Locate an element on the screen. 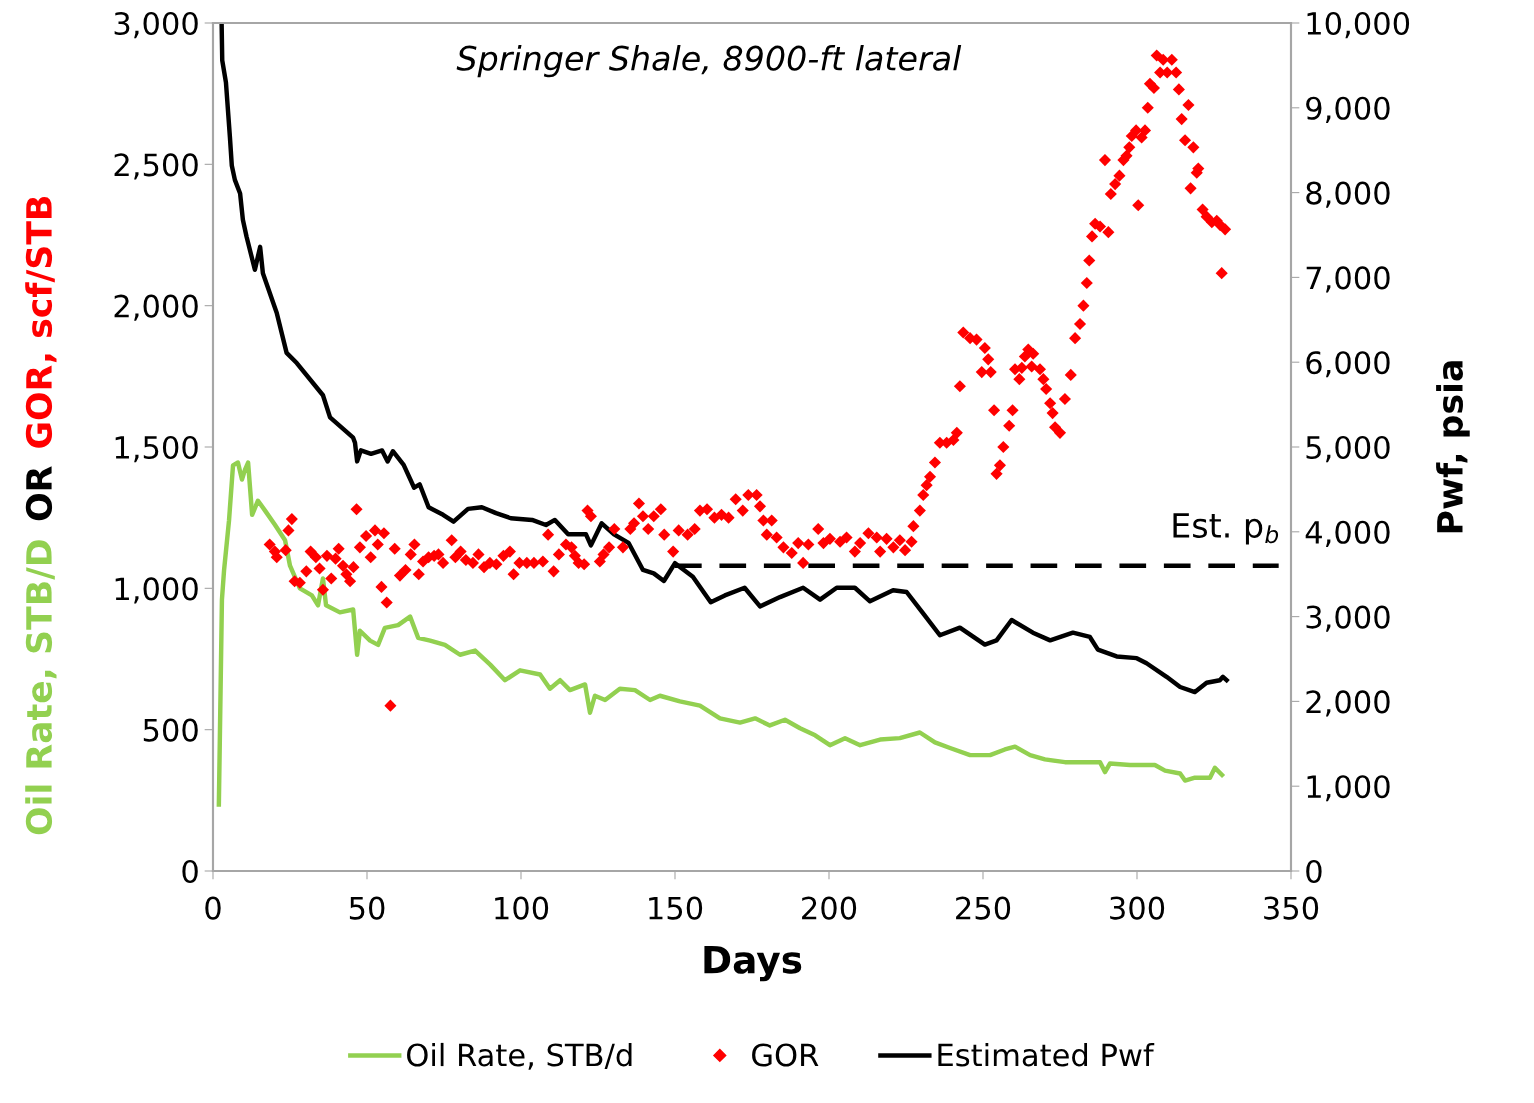 The width and height of the screenshot is (1534, 1103). x-tick-label: 150 is located at coordinates (676, 908).